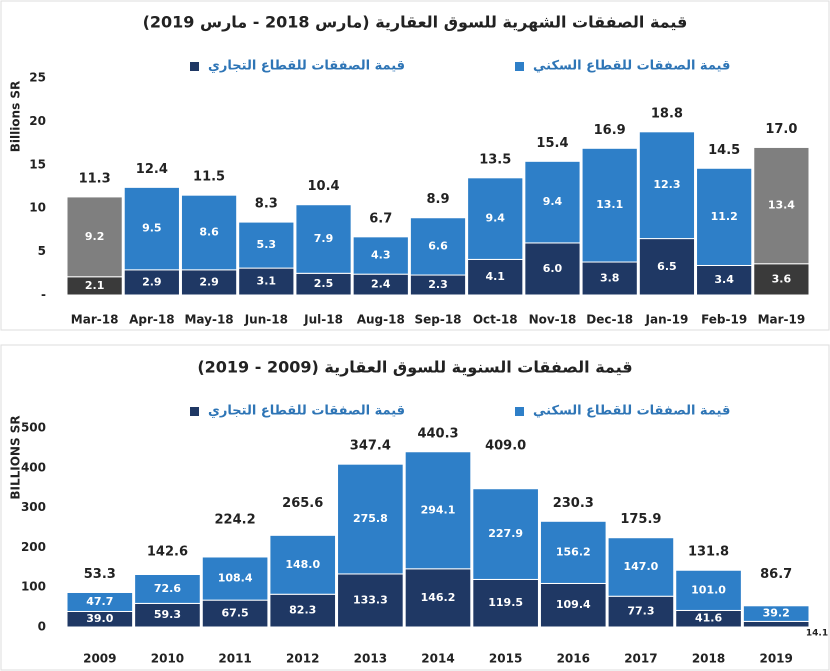 The height and width of the screenshot is (671, 830). What do you see at coordinates (152, 169) in the screenshot?
I see `total-label: 12.4` at bounding box center [152, 169].